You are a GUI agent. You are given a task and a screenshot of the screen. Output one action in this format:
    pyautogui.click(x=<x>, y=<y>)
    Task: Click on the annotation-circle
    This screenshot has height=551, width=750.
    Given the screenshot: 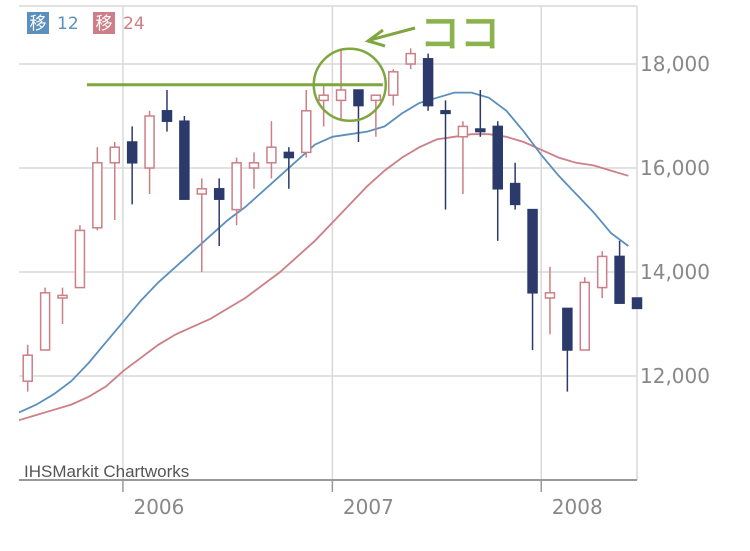 What is the action you would take?
    pyautogui.click(x=350, y=85)
    